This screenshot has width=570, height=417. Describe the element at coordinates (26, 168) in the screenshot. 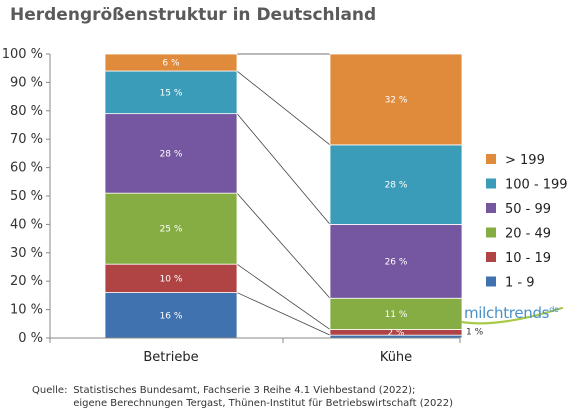

I see `y-tick-label: 60 %` at that location.